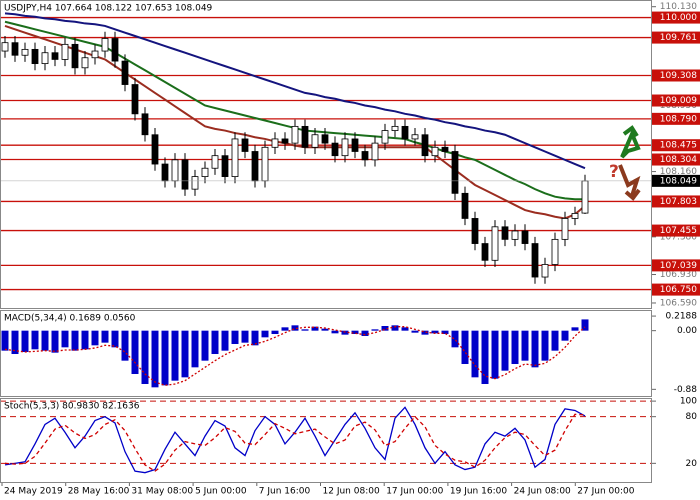  What do you see at coordinates (678, 172) in the screenshot?
I see `y-tick-label: 108.160` at bounding box center [678, 172].